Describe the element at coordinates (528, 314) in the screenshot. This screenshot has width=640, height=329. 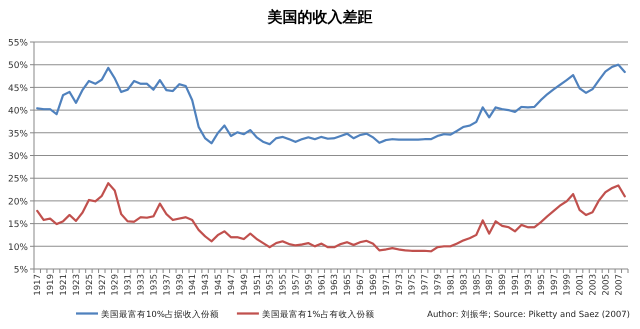
I see `text: Author: 刘振华; Source: Piketty and Saez (2007)` at that location.